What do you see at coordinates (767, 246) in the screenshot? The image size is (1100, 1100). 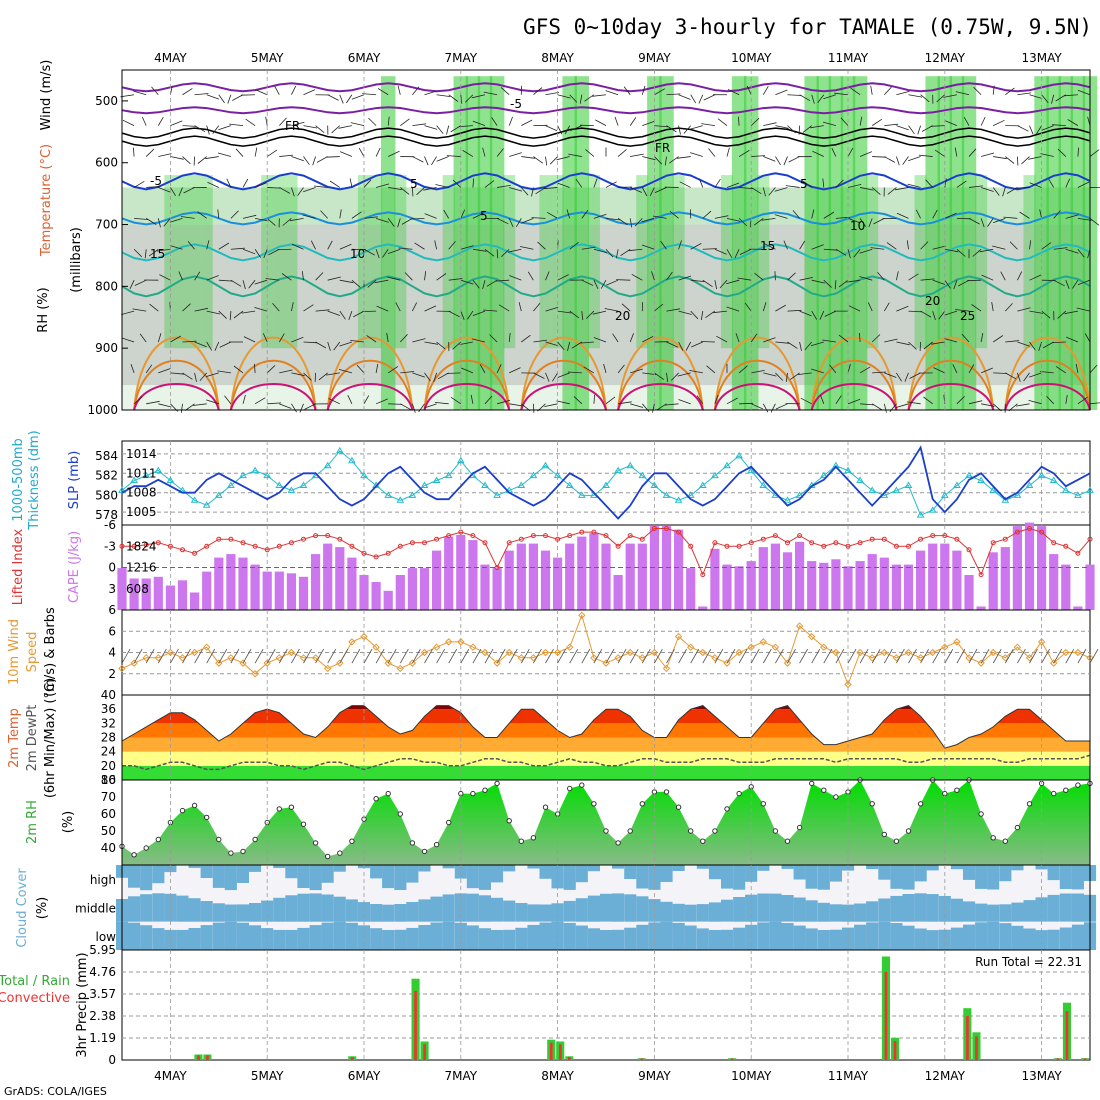 I see `contour-label: 15` at bounding box center [767, 246].